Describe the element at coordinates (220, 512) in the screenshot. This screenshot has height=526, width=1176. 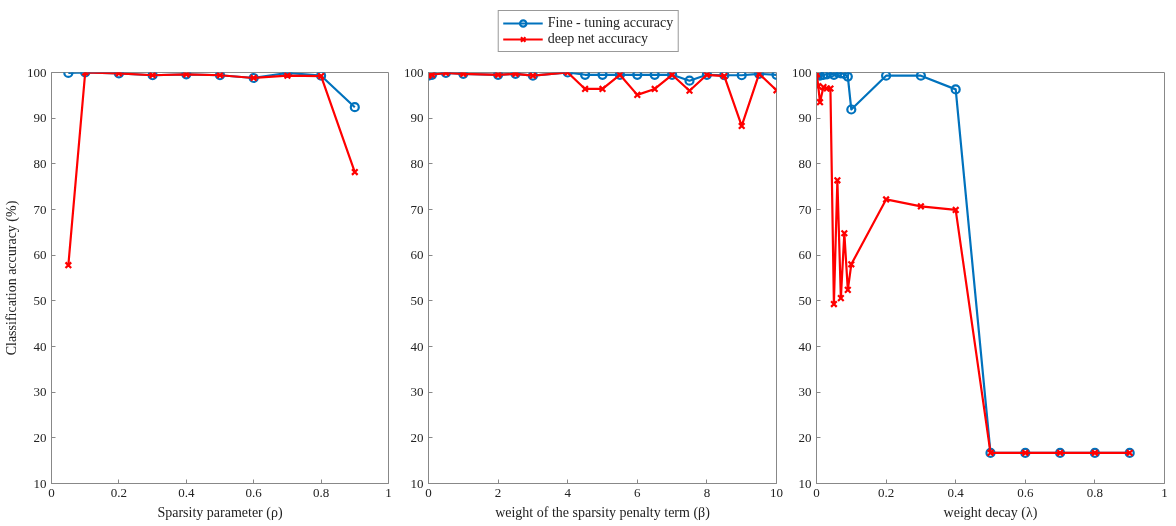
I see `x-axis-title: Sparsity parameter (ρ)` at that location.